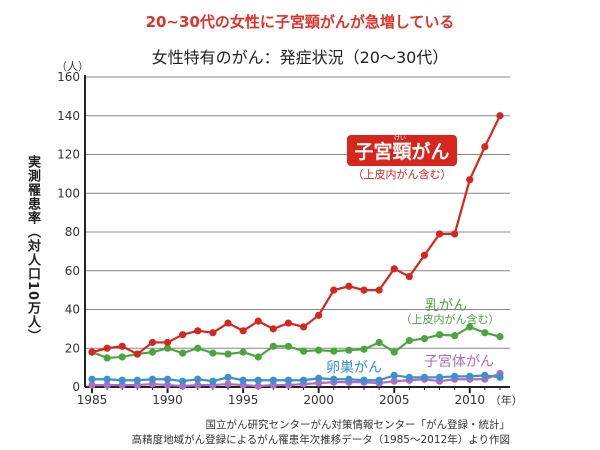 Image resolution: width=600 pixels, height=450 pixels. What do you see at coordinates (402, 174) in the screenshot?
I see `series-note: （上皮内がん含む）` at bounding box center [402, 174].